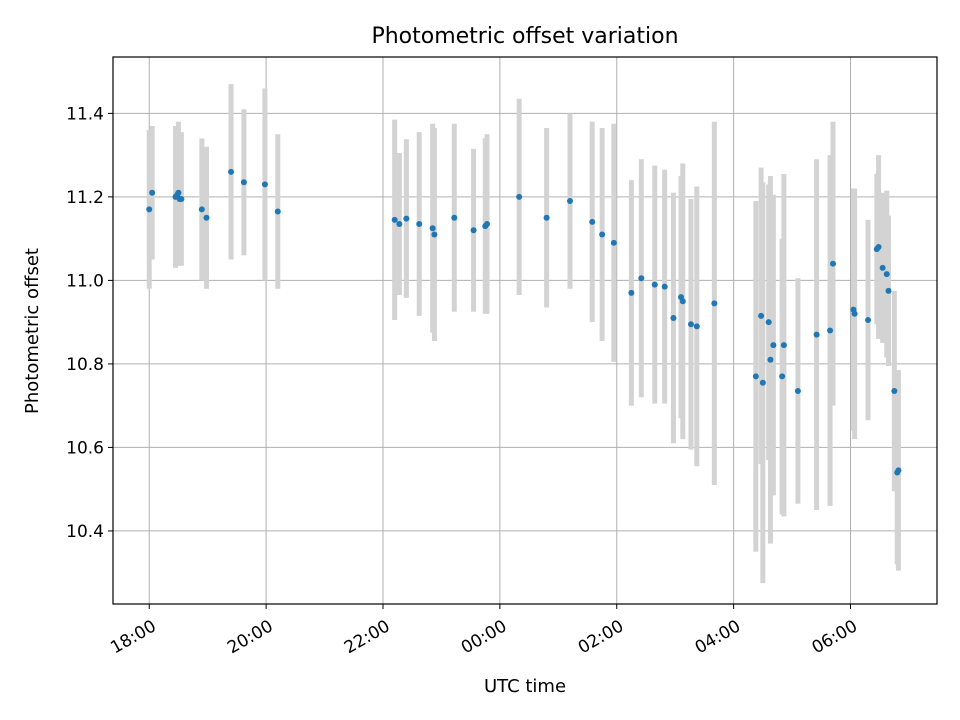 Image resolution: width=960 pixels, height=720 pixels. I want to click on y-tick-label: 10.4, so click(85, 532).